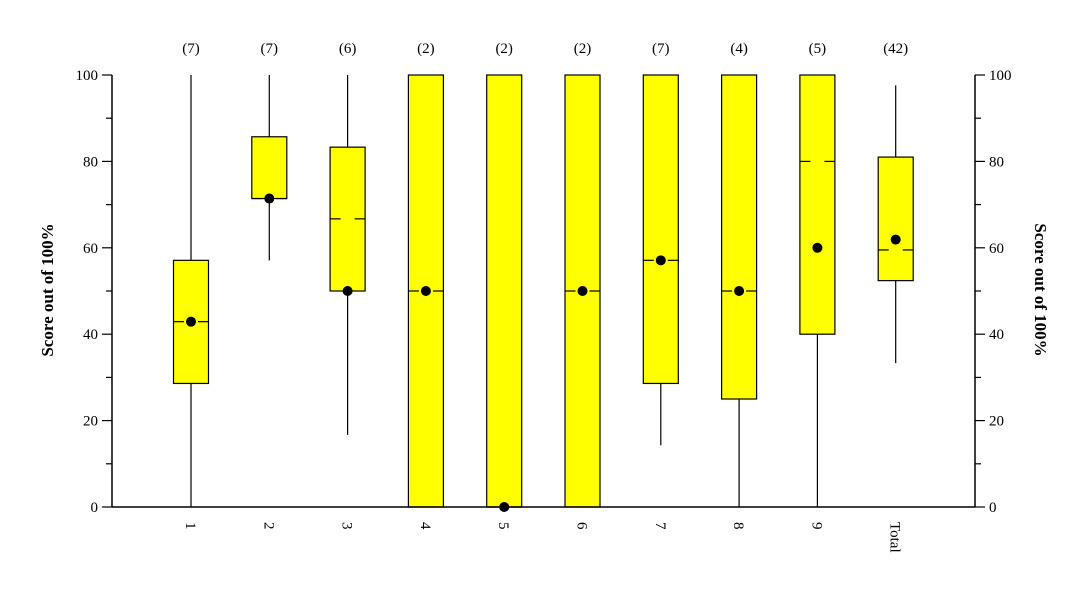  What do you see at coordinates (347, 526) in the screenshot?
I see `category-label-3: 3` at bounding box center [347, 526].